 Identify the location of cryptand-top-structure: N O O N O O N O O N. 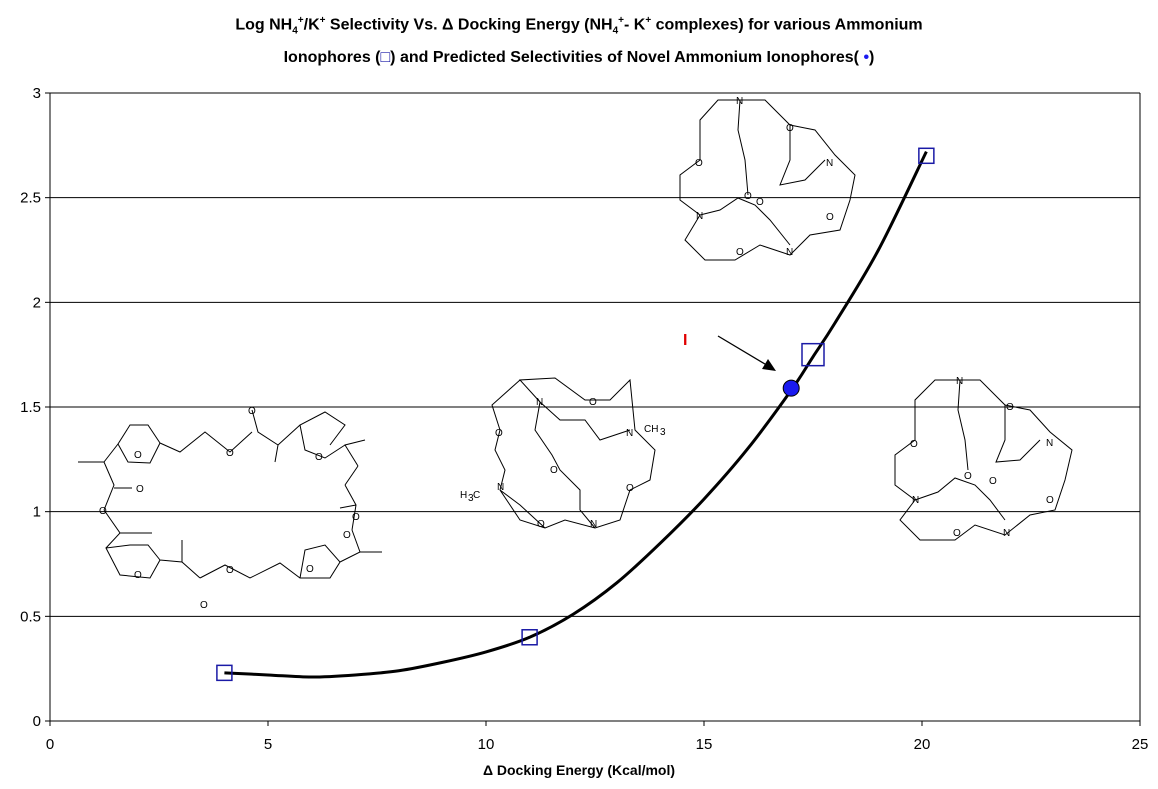
(767, 178).